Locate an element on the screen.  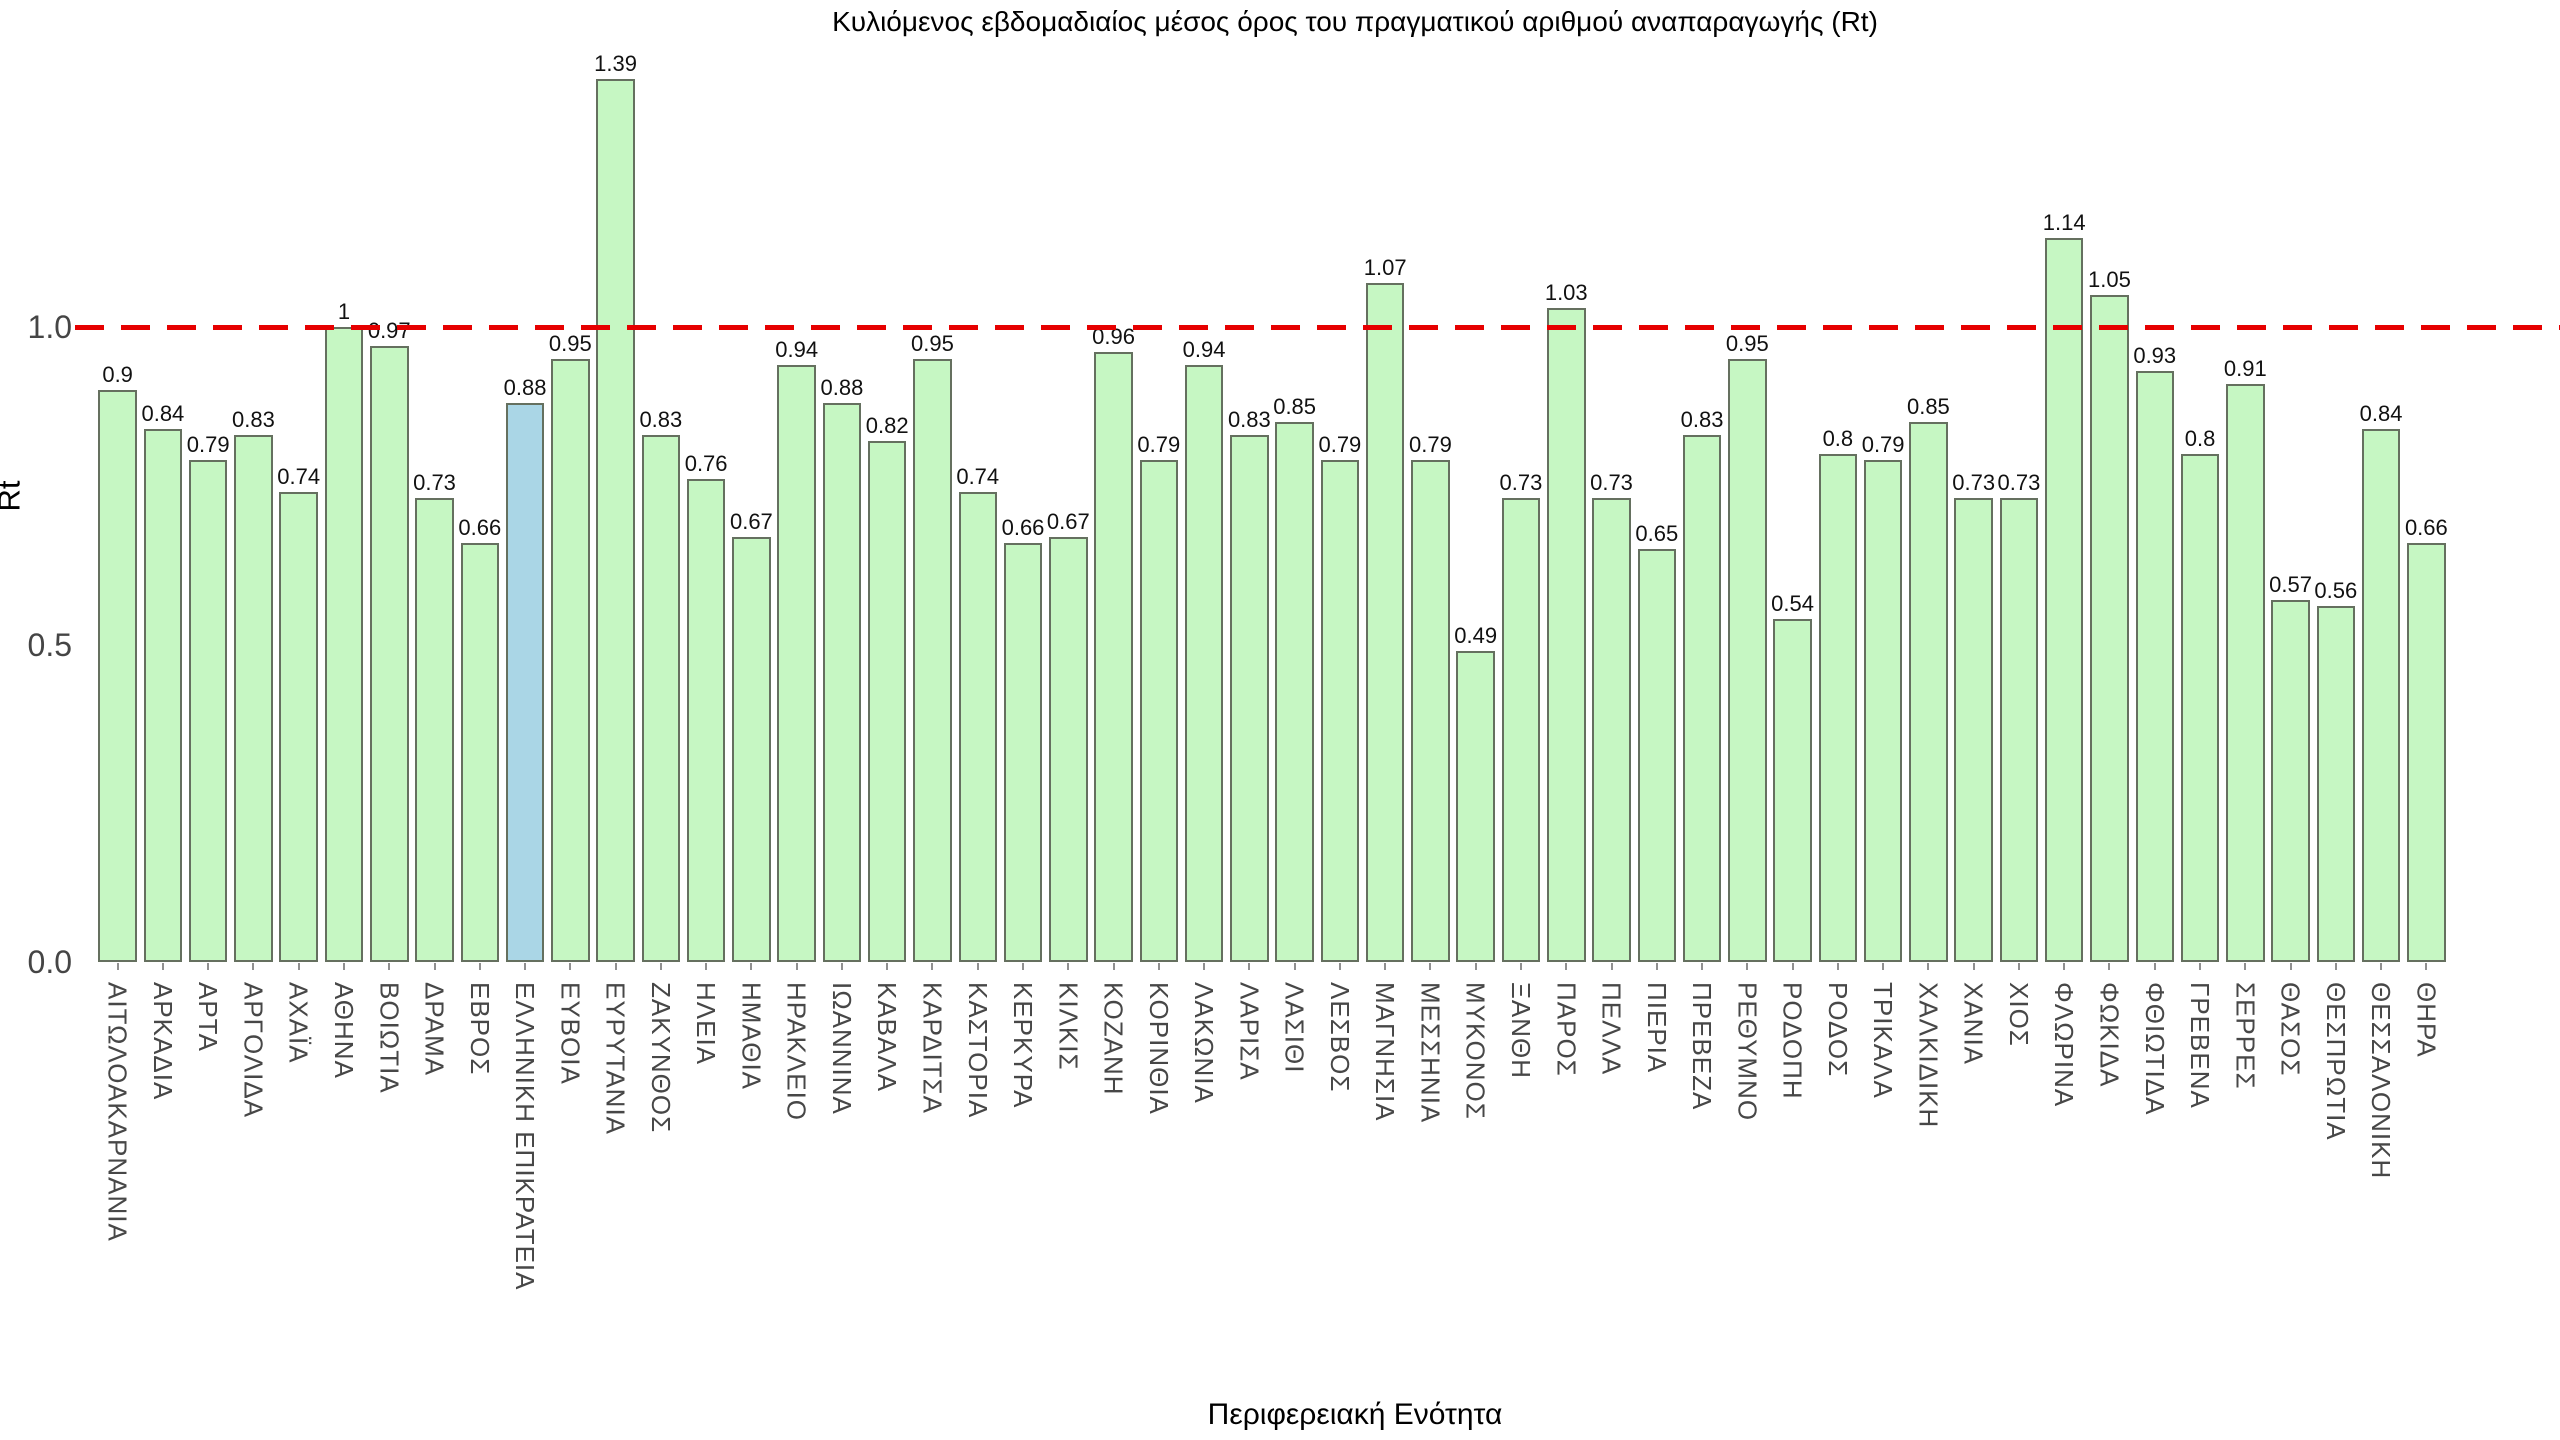
bar-ΞΑΝΘΗ: 0.73 is located at coordinates (1521, 716).